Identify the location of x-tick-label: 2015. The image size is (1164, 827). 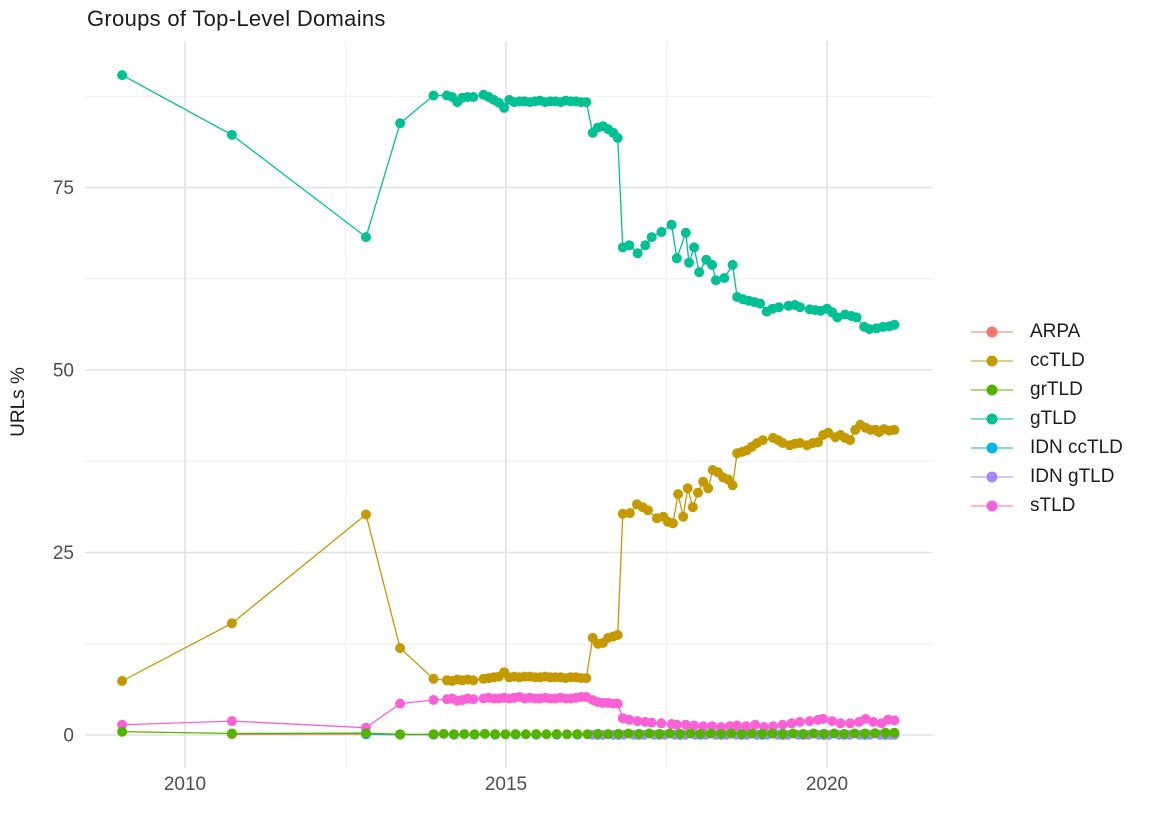
(506, 784).